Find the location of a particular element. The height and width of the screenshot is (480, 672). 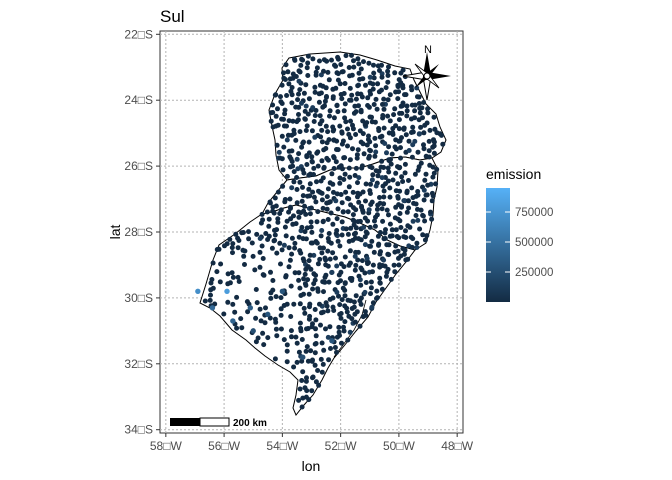

y-axis-ticks: 22□S 24□S 26□S 28□S 30□S 32□S 34□S is located at coordinates (142, 232).